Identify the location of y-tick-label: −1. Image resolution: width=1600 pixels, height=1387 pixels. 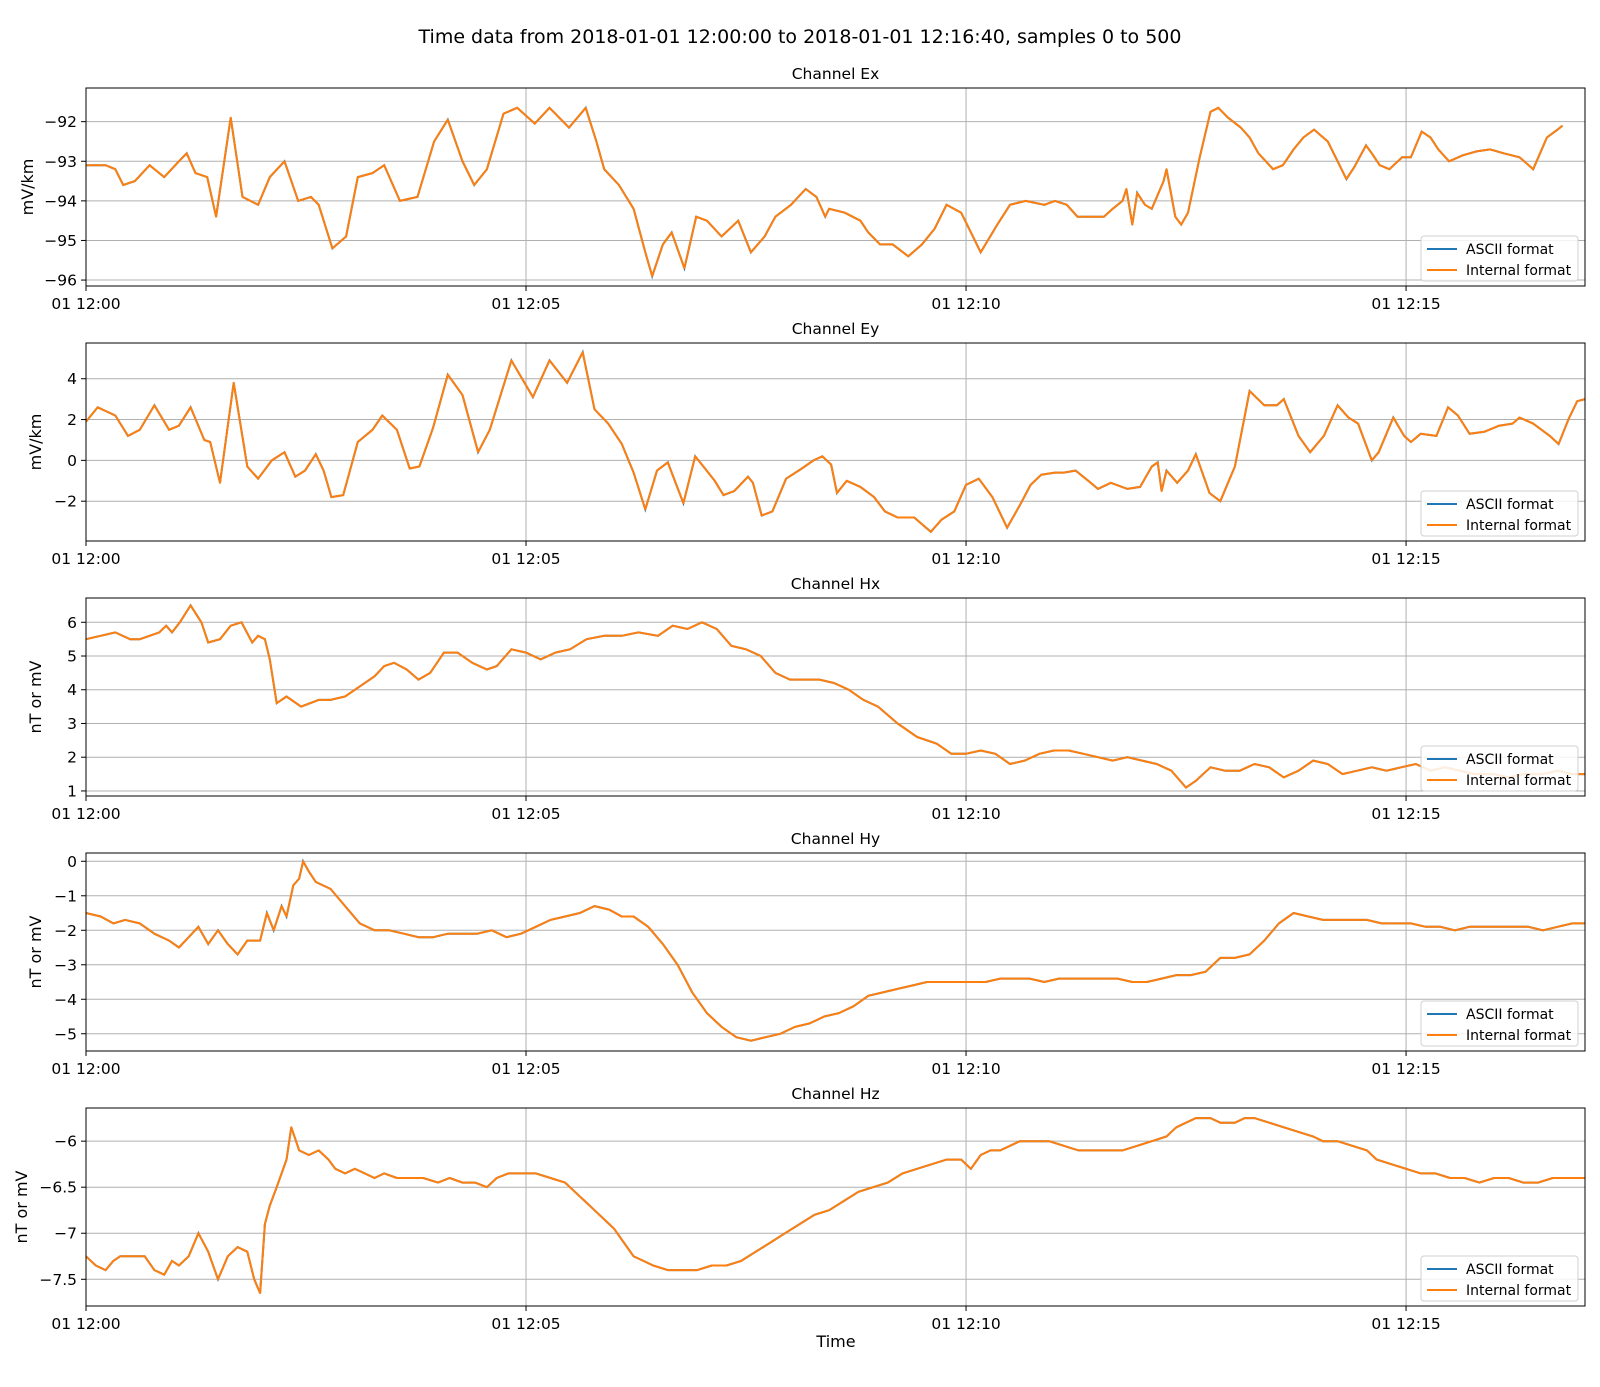
(65, 896).